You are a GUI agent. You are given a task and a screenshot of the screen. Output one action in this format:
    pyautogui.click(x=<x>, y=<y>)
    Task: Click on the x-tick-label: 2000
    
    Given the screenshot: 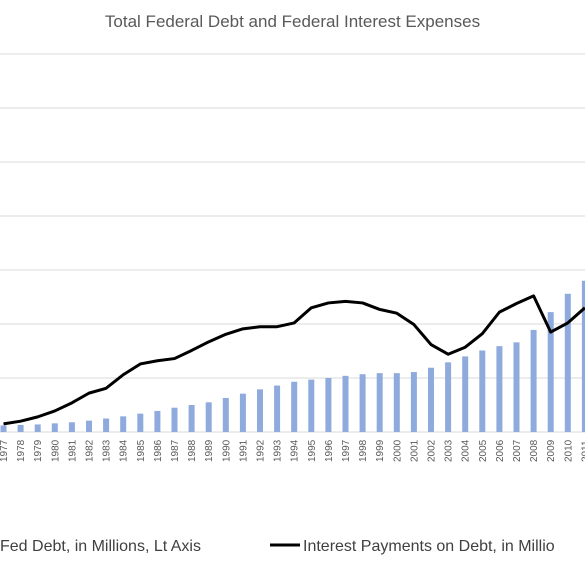 What is the action you would take?
    pyautogui.click(x=397, y=450)
    